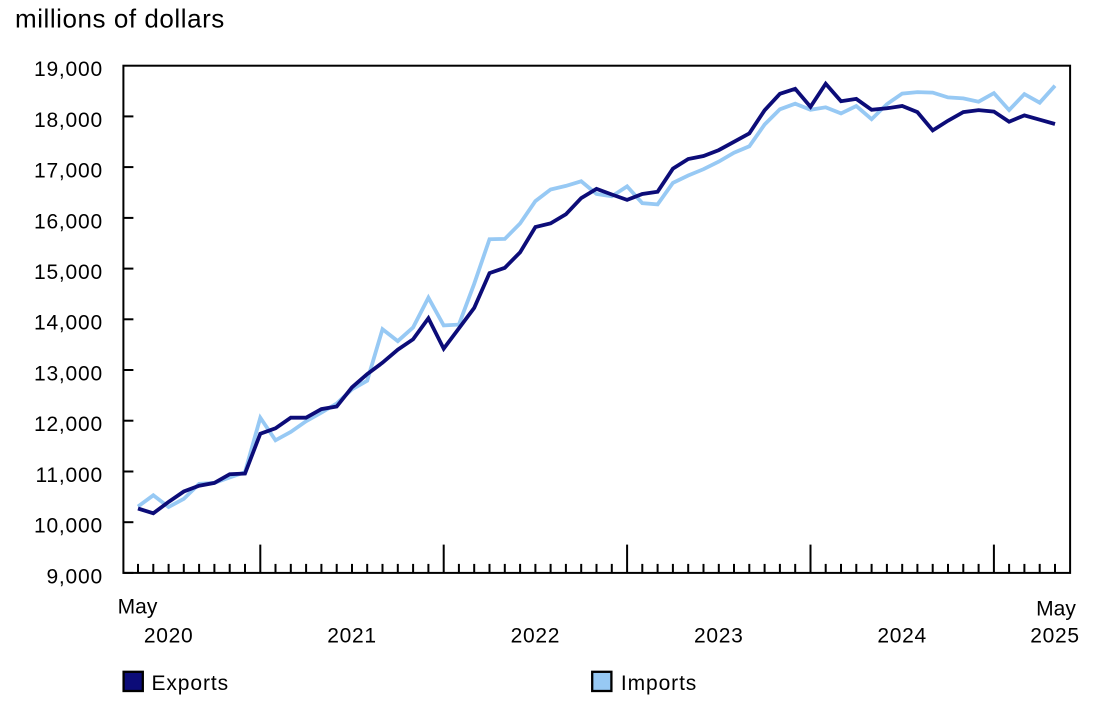 The image size is (1112, 705). I want to click on svg-text: Exports, so click(191, 683).